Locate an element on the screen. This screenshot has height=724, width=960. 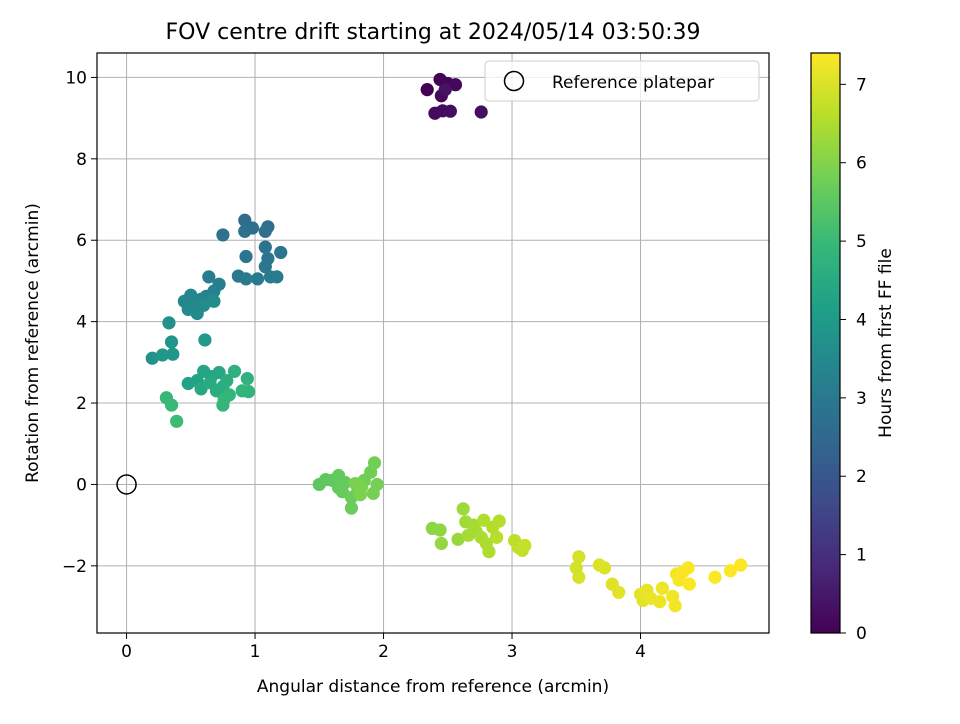
x-axis-label: Angular distance from reference (arcmin) is located at coordinates (433, 687).